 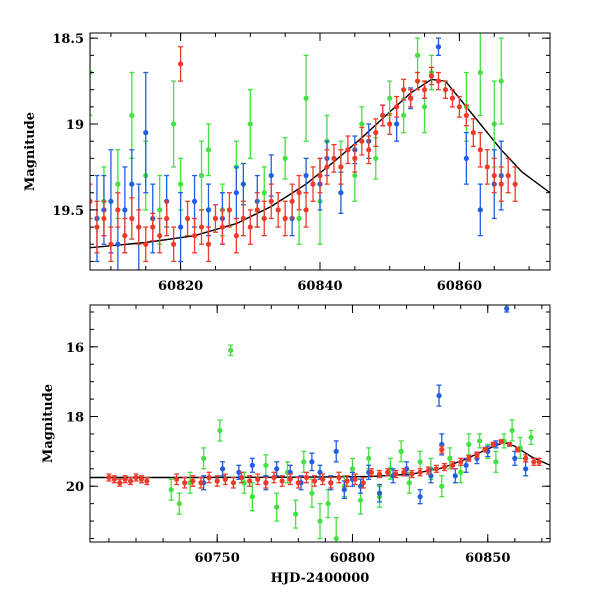 I want to click on bottom-y-tick-label: 18, so click(x=75, y=418).